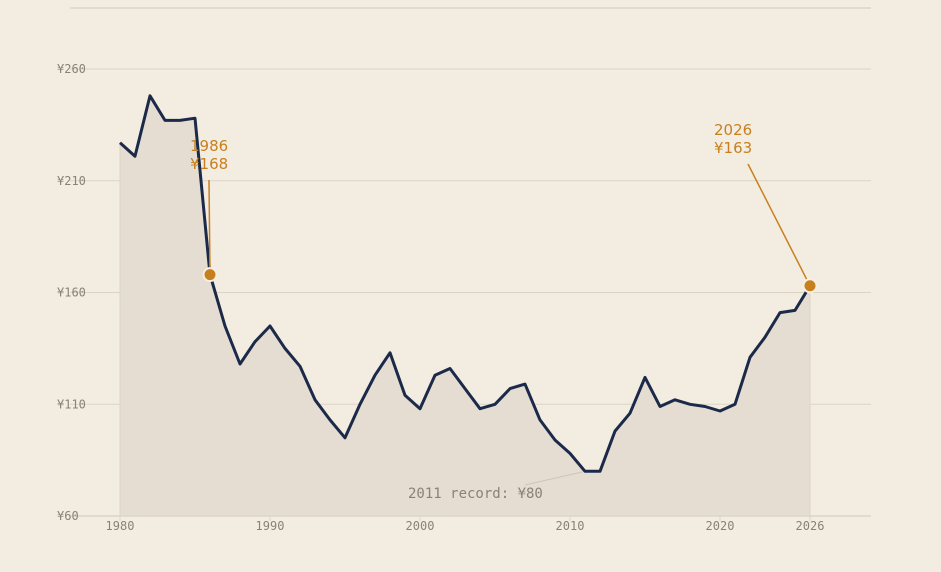  What do you see at coordinates (71, 181) in the screenshot?
I see `y-tick-label: ¥210` at bounding box center [71, 181].